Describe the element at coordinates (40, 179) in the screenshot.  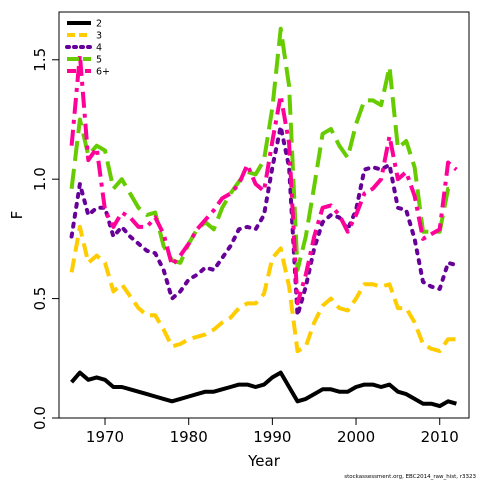
I see `y-tick-label: 1.0` at that location.